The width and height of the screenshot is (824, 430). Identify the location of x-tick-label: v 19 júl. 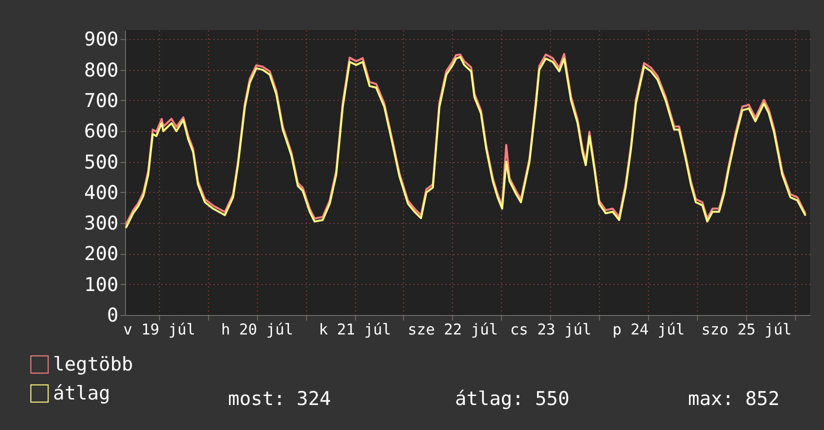
(159, 329).